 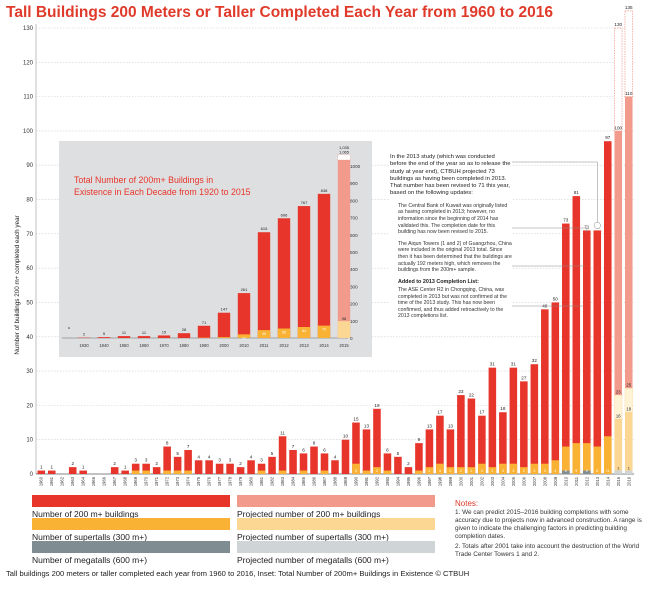 What do you see at coordinates (144, 332) in the screenshot?
I see `inset-data-label: 11` at bounding box center [144, 332].